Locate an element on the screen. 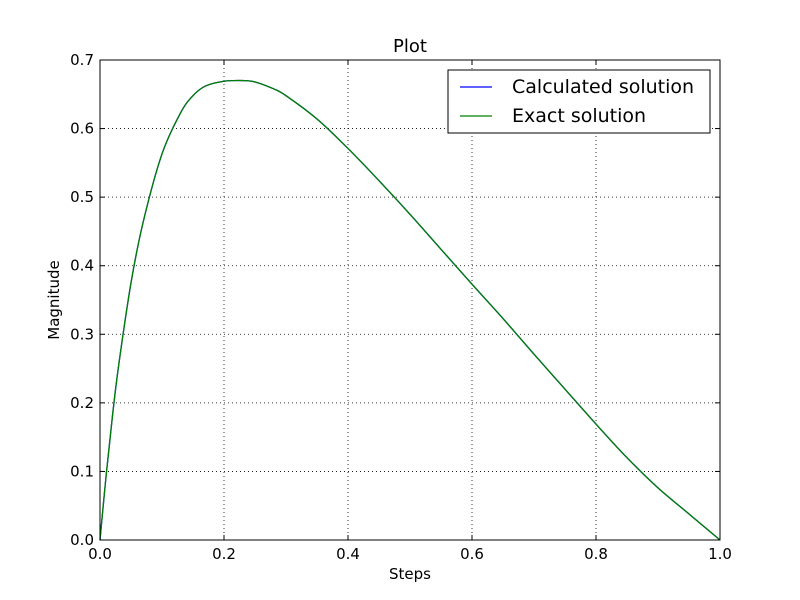 Image resolution: width=800 pixels, height=600 pixels. legend-label-calculated-solution: Calculated solution is located at coordinates (603, 87).